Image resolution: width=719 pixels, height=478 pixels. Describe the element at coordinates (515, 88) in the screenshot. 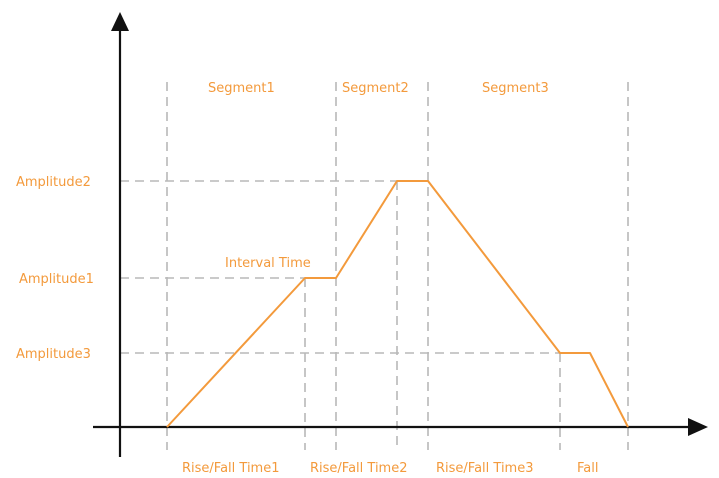

I see `segment3-label: Segment3` at that location.